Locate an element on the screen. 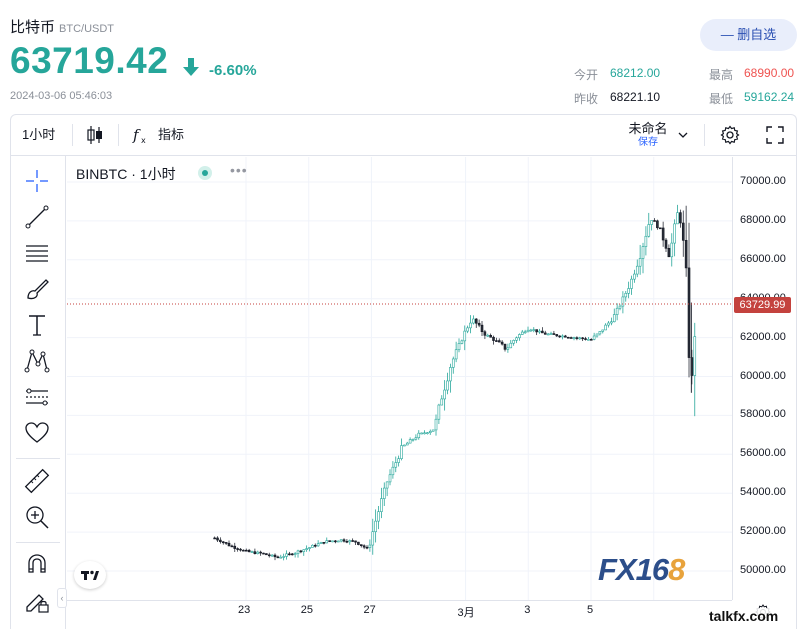 The width and height of the screenshot is (807, 629). tv-logo-icon is located at coordinates (90, 575).